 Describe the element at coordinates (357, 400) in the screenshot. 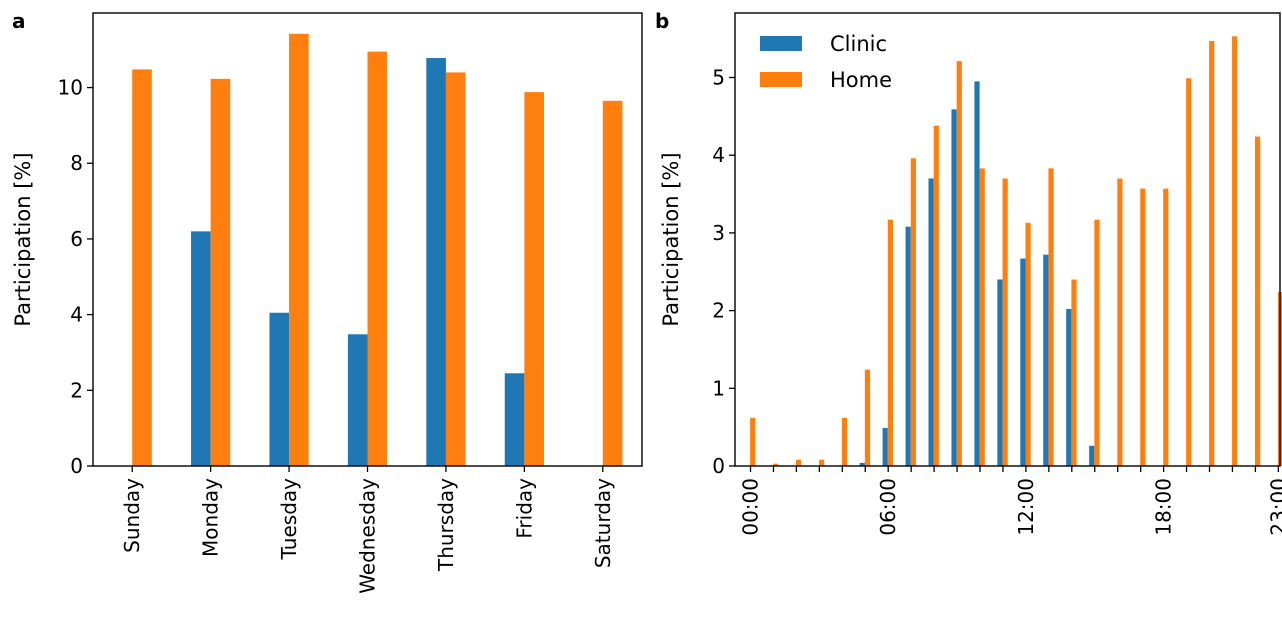

I see `bar-clinic-wednesday` at that location.